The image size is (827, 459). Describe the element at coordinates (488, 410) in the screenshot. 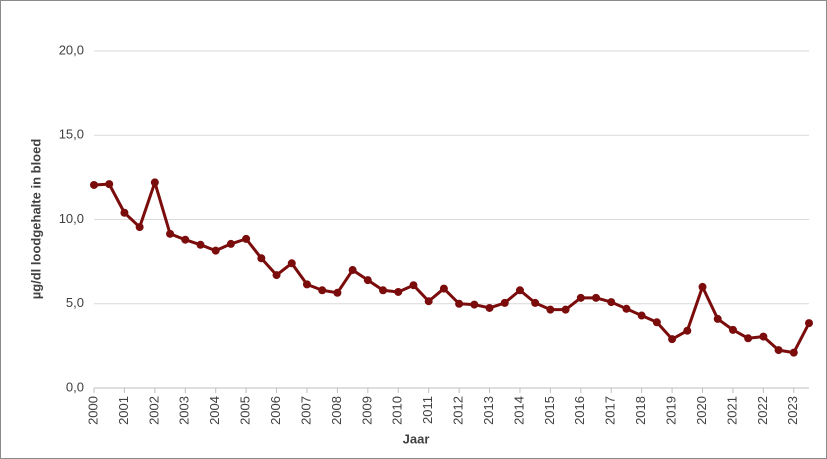

I see `x-tick-label: 2013` at that location.